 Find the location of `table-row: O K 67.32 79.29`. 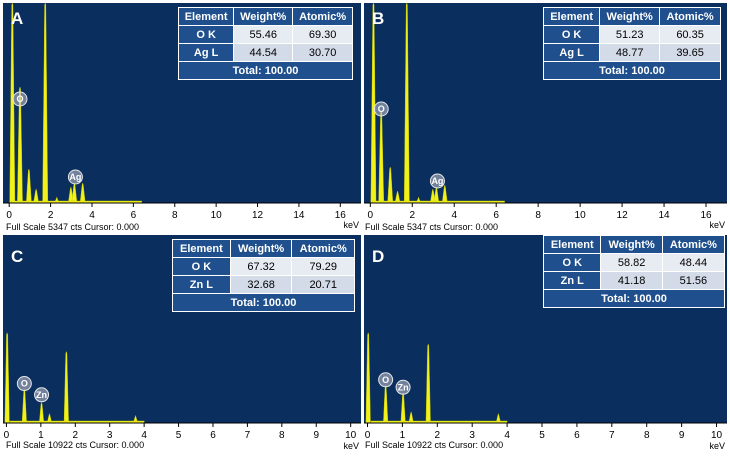

table-row: O K 67.32 79.29 is located at coordinates (263, 266).